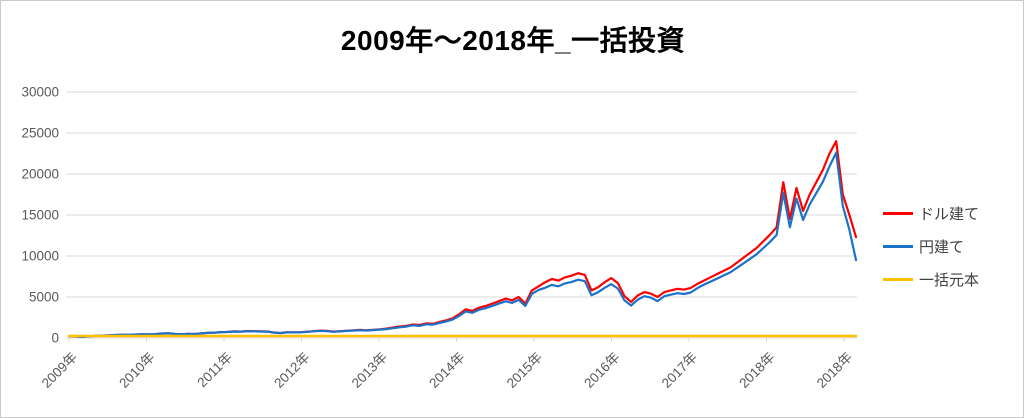 This screenshot has height=418, width=1024. Describe the element at coordinates (55, 338) in the screenshot. I see `y-tick-label-0: 0` at that location.